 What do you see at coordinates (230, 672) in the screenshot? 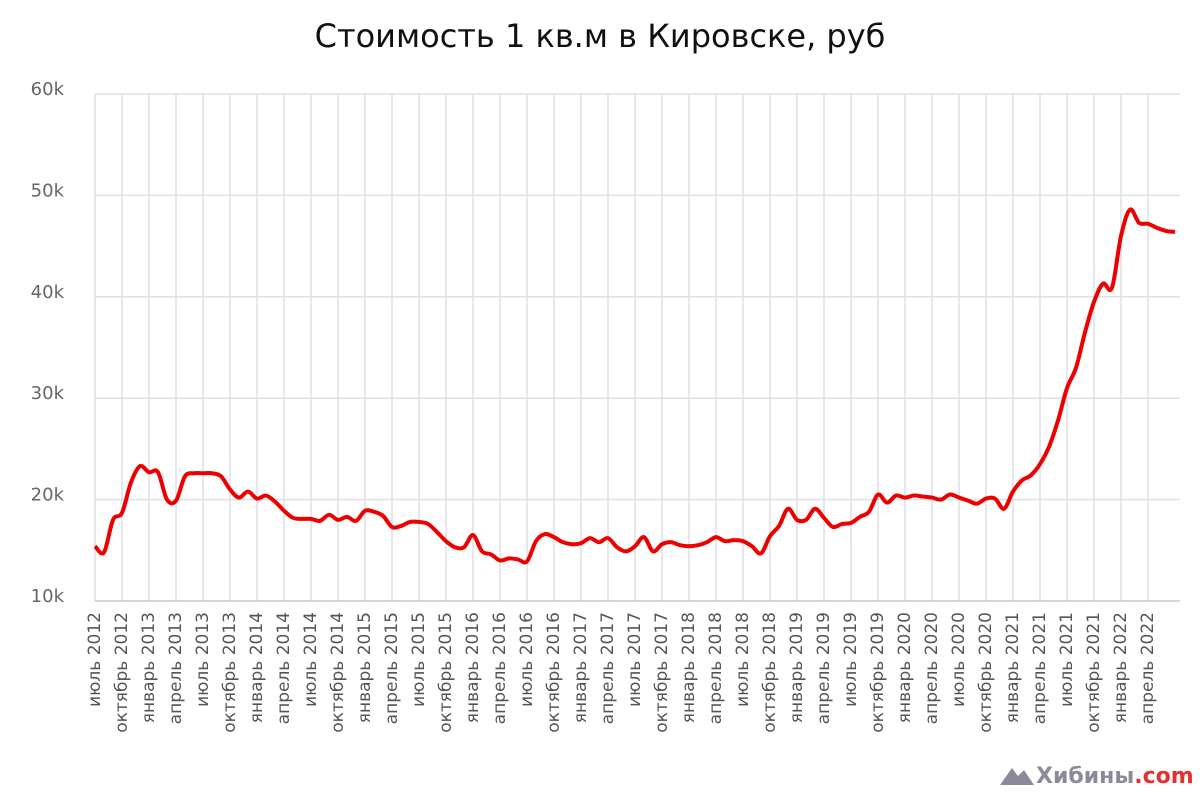
I see `x-tick-label: октябрь 2013` at bounding box center [230, 672].